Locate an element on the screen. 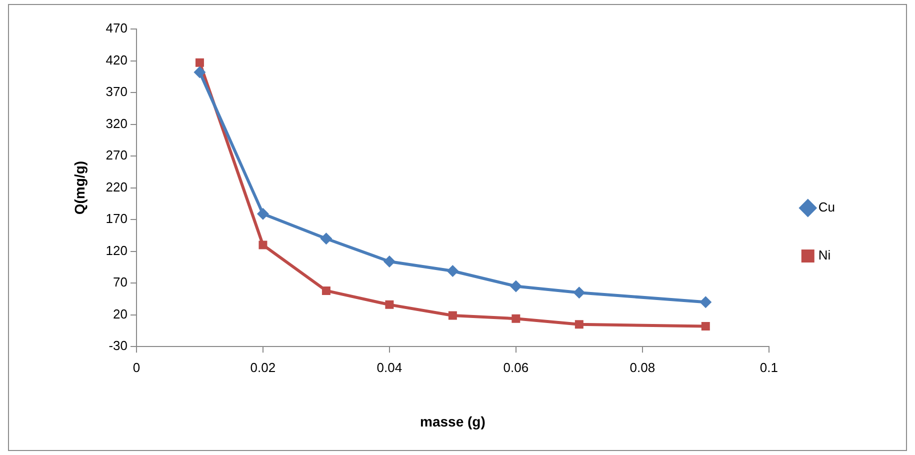 The width and height of the screenshot is (915, 455). y-tick-label: 370 is located at coordinates (117, 92).